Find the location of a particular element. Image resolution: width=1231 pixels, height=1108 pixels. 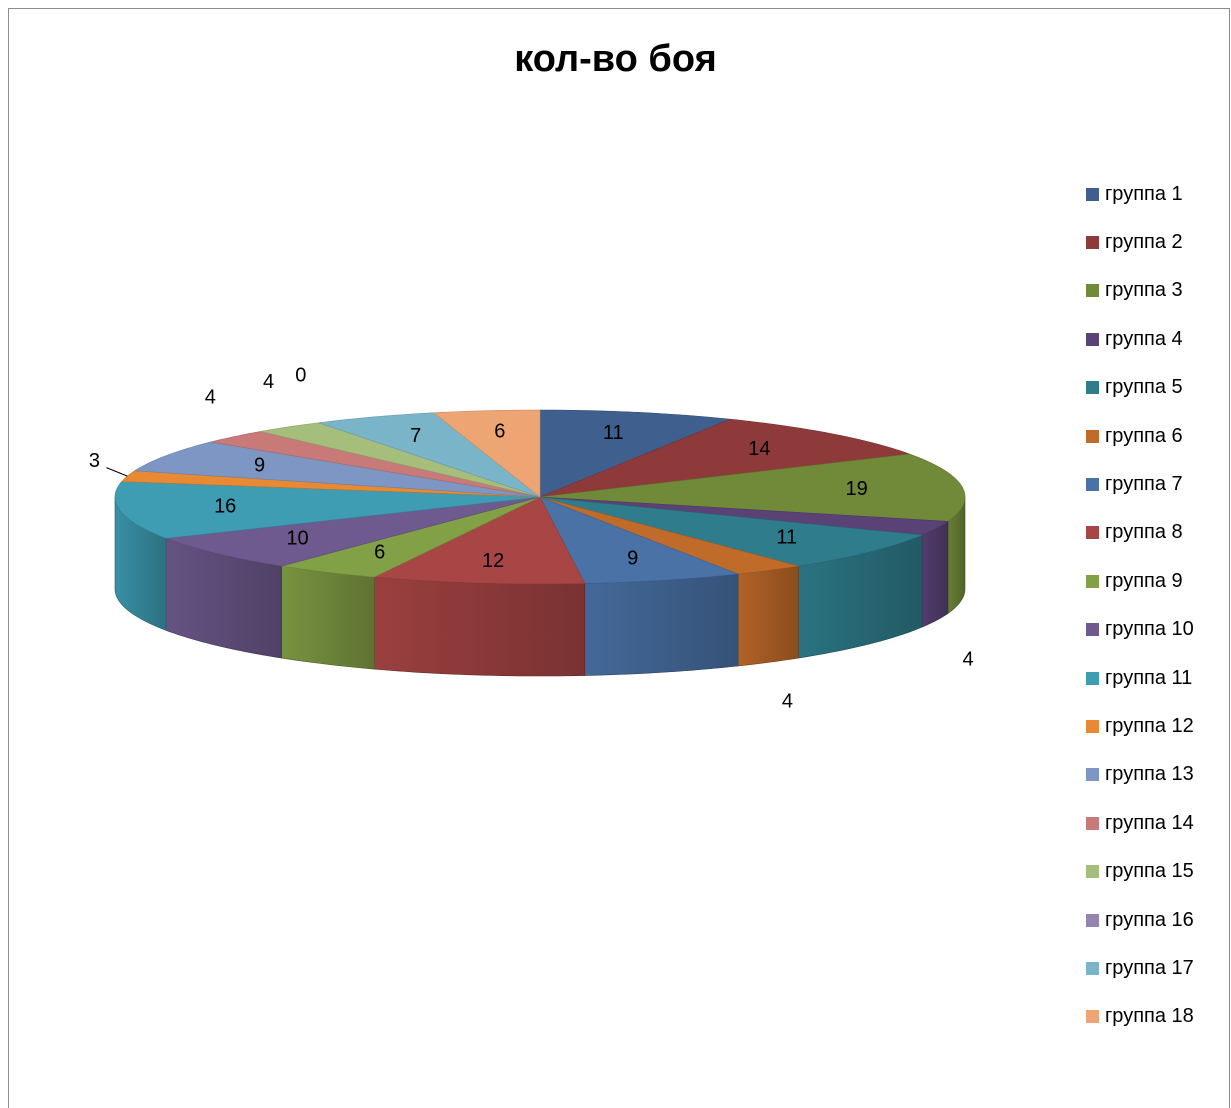

data-label-1: 11 is located at coordinates (613, 433).